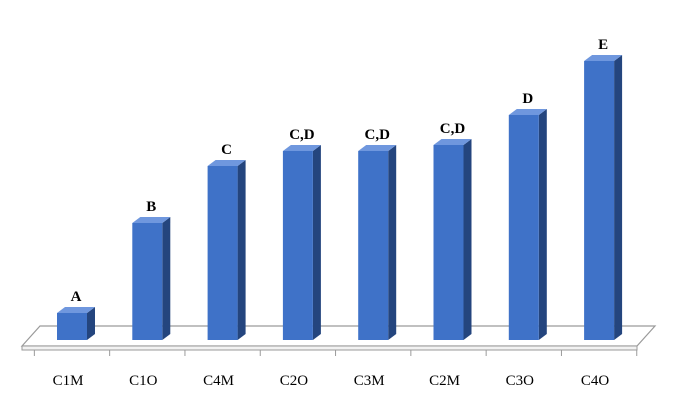 Image resolution: width=684 pixels, height=402 pixels. Describe the element at coordinates (302, 135) in the screenshot. I see `data-label-c2o: C,D` at that location.